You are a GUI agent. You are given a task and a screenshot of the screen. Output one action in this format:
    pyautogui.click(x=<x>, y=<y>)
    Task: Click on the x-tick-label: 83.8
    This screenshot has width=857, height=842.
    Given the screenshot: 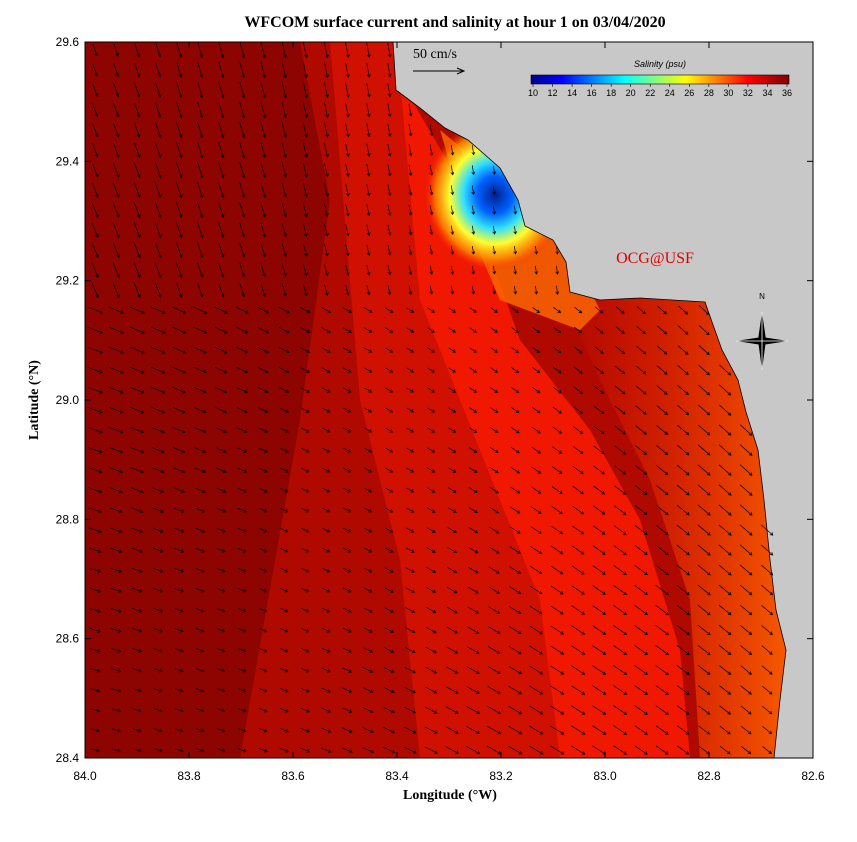 What is the action you would take?
    pyautogui.click(x=189, y=776)
    